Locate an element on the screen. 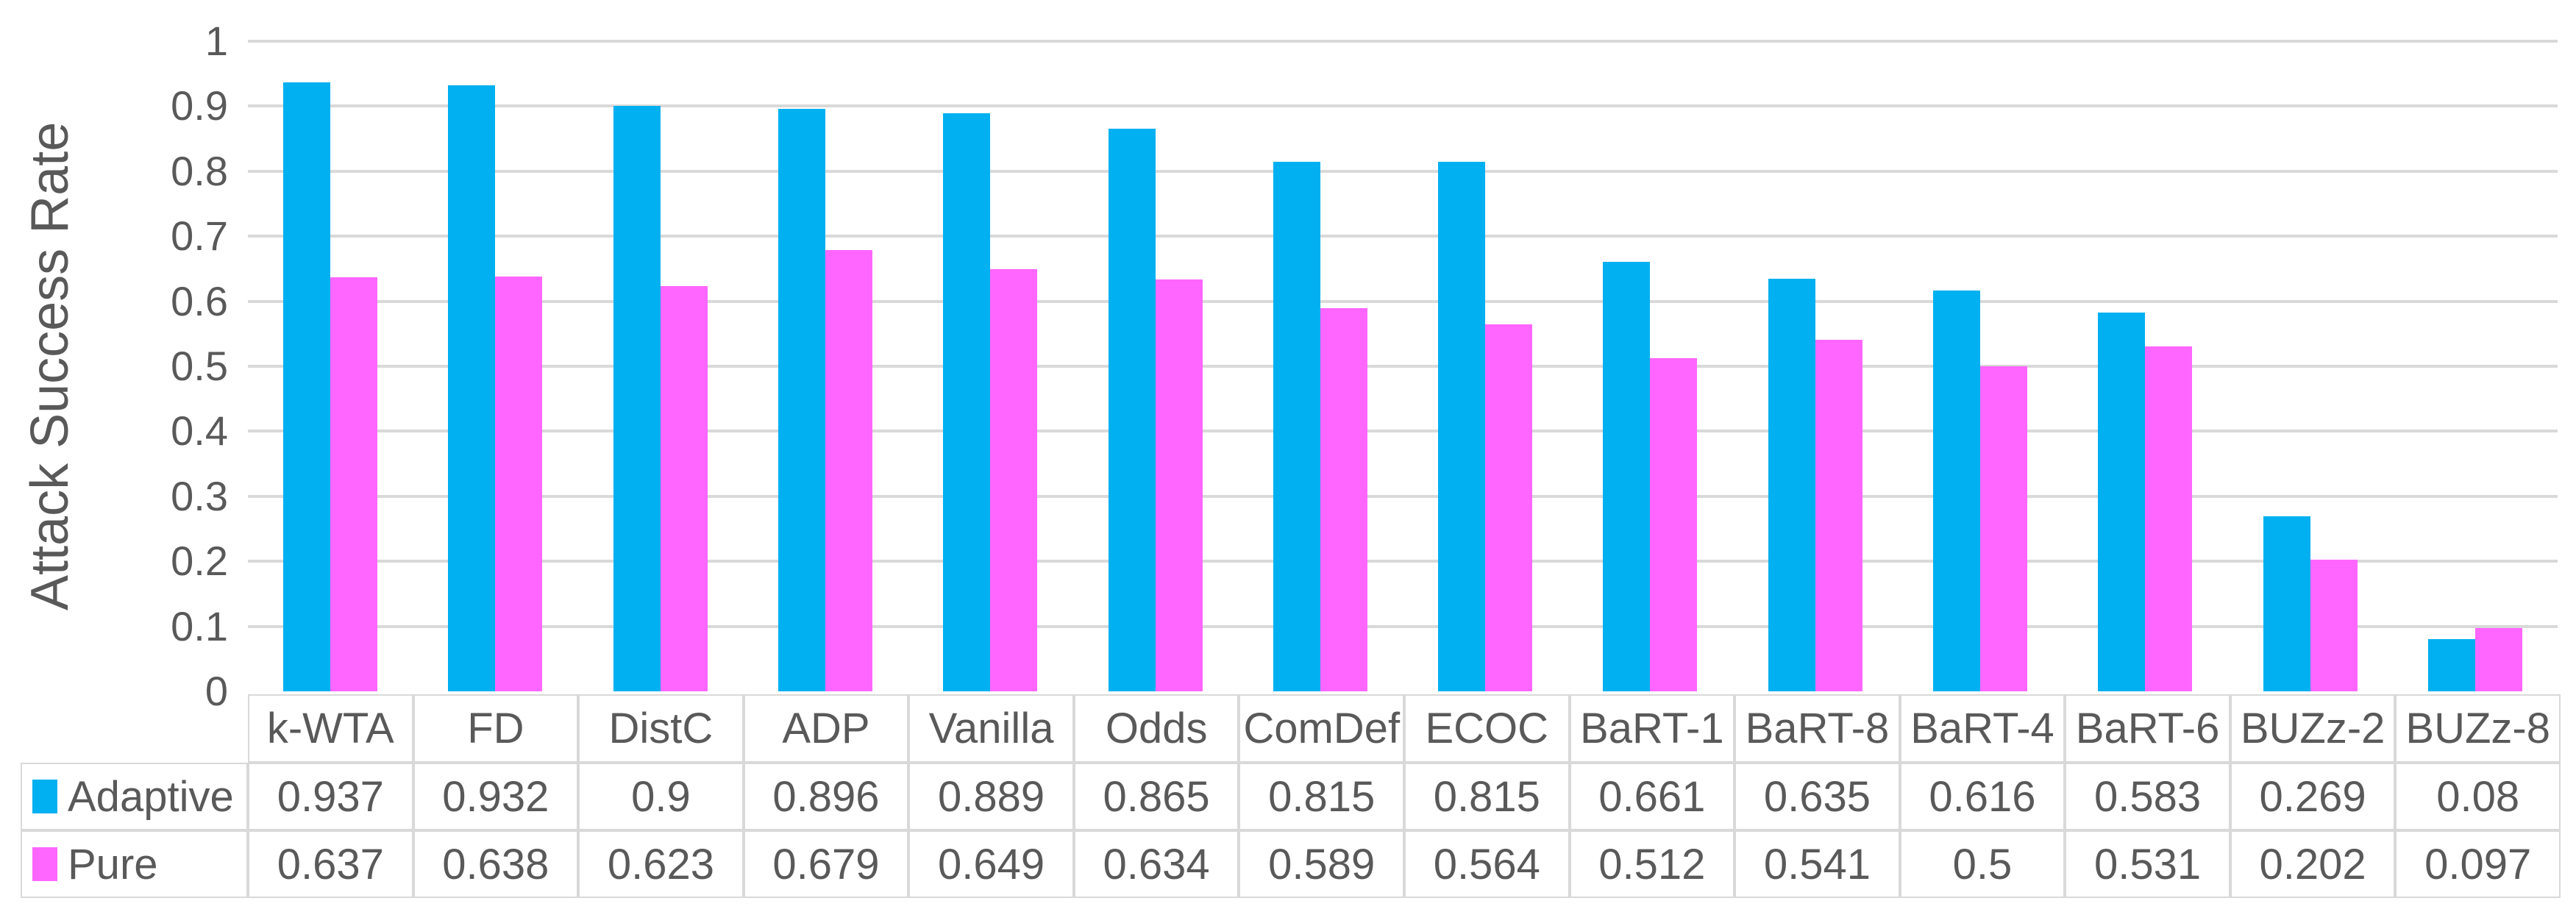  legend-label: Adaptive is located at coordinates (151, 796).